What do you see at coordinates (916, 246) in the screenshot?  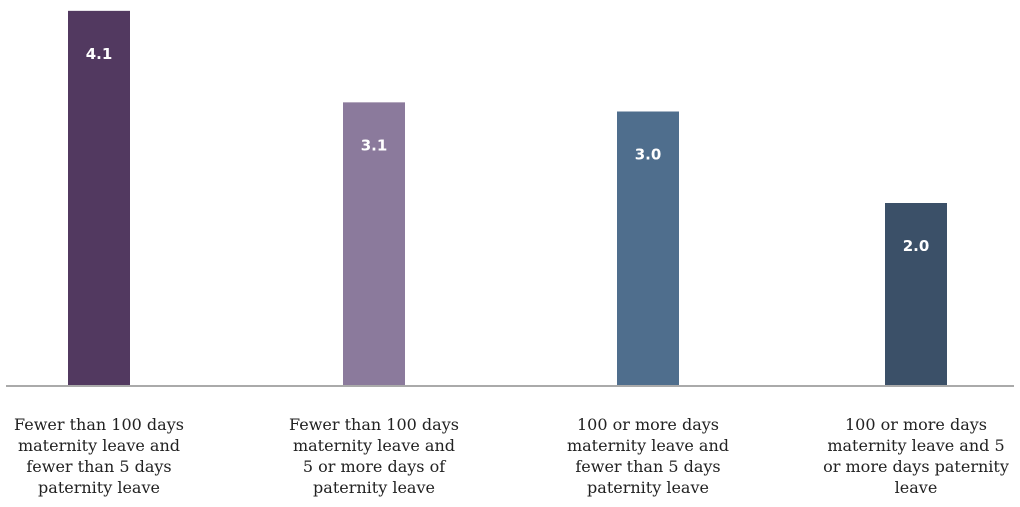 I see `bar-value-label-4: 2.0` at bounding box center [916, 246].